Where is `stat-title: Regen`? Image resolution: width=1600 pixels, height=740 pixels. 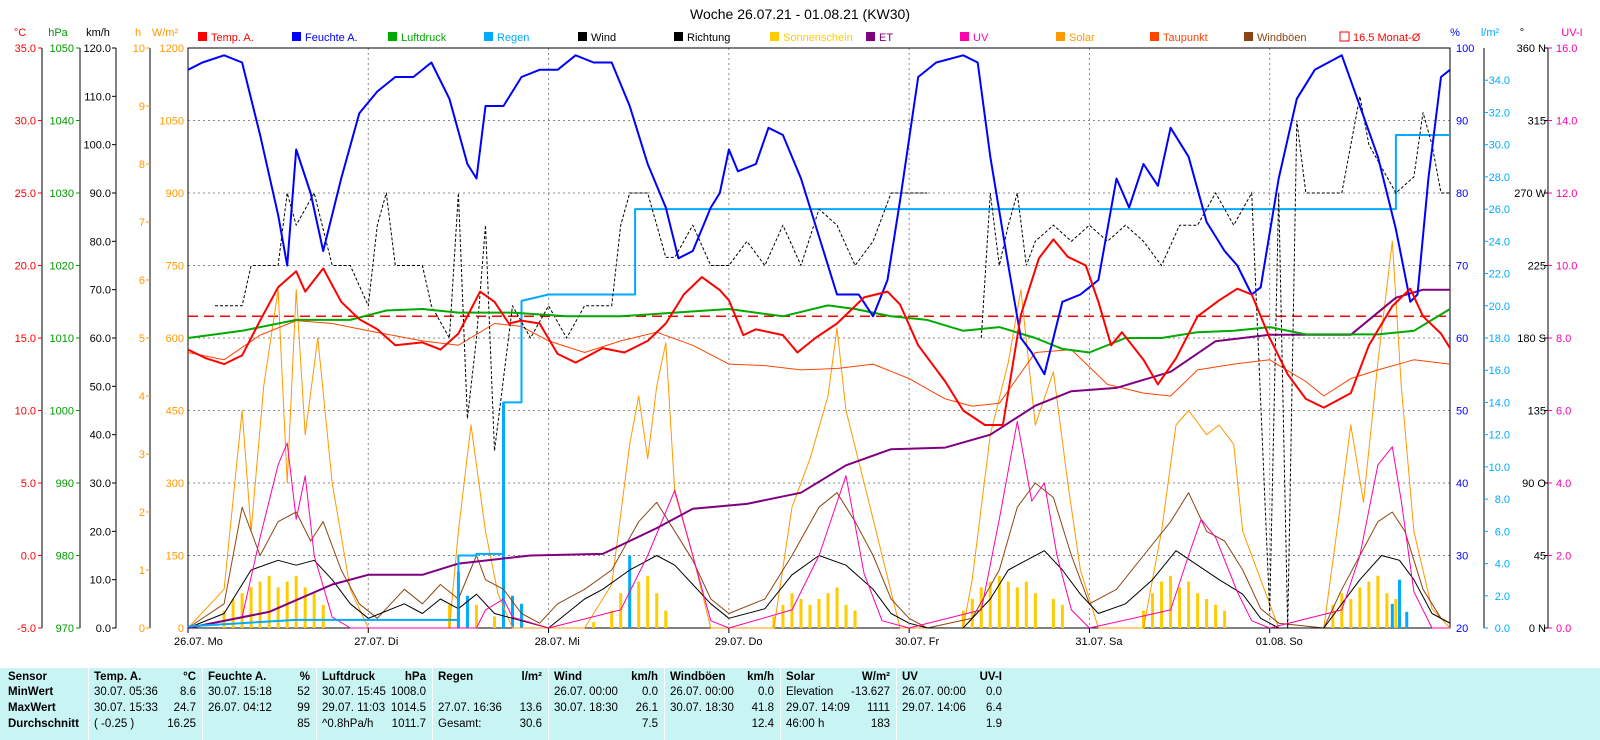 stat-title: Regen is located at coordinates (456, 677).